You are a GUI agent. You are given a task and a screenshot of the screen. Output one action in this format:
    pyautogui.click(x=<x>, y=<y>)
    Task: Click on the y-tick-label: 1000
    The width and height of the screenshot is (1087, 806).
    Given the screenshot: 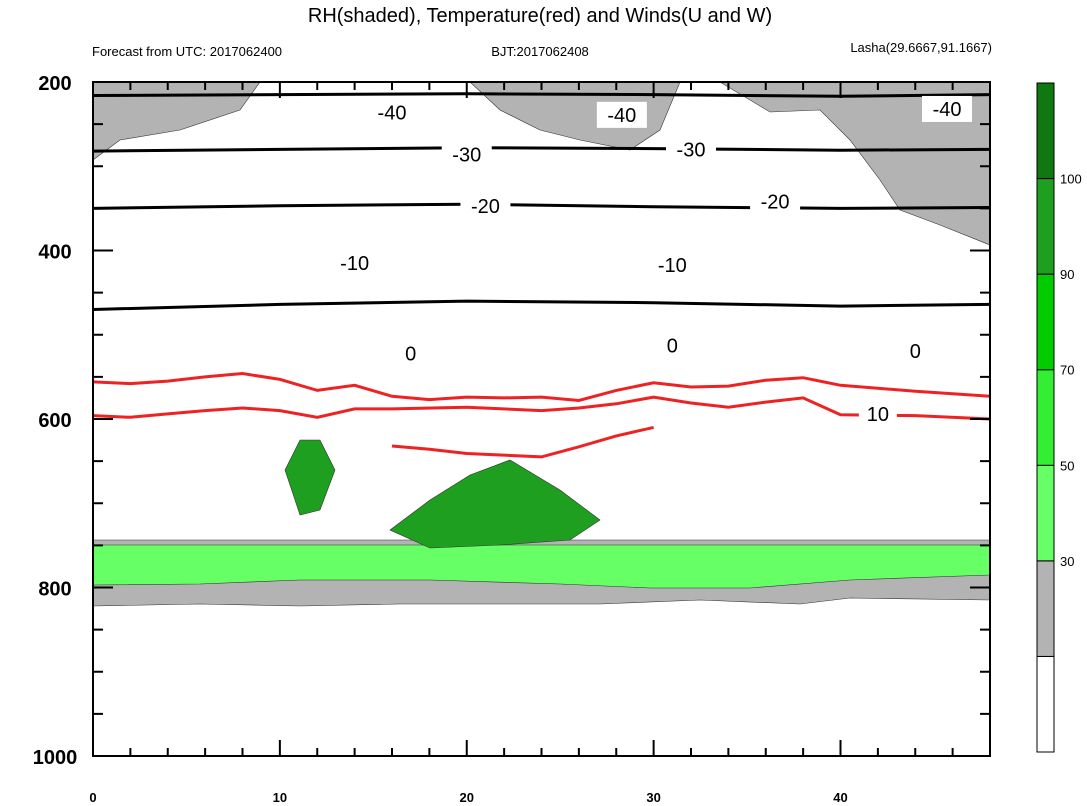 What is the action you would take?
    pyautogui.click(x=55, y=758)
    